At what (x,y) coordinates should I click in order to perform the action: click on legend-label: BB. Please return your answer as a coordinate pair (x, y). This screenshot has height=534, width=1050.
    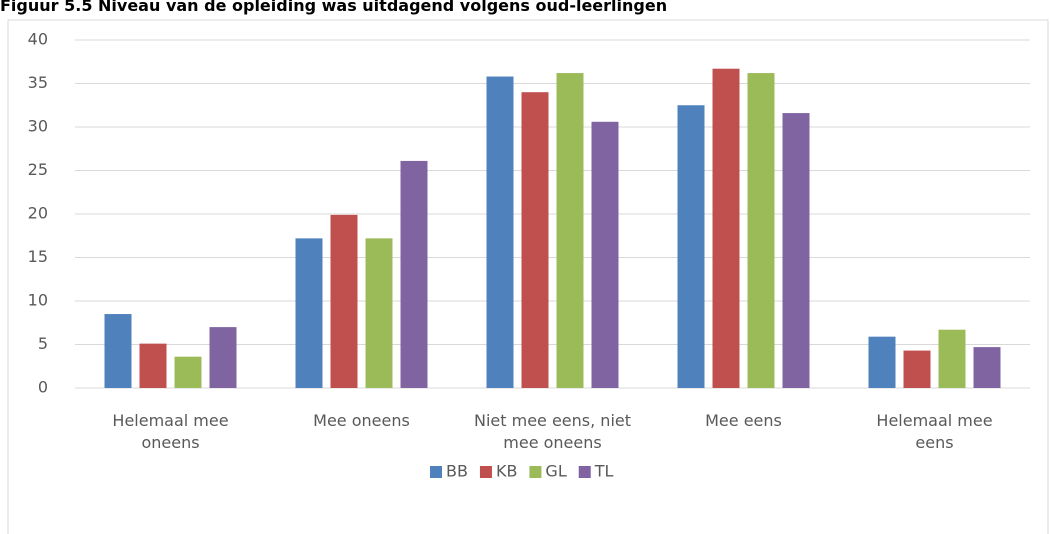
    Looking at the image, I should click on (457, 471).